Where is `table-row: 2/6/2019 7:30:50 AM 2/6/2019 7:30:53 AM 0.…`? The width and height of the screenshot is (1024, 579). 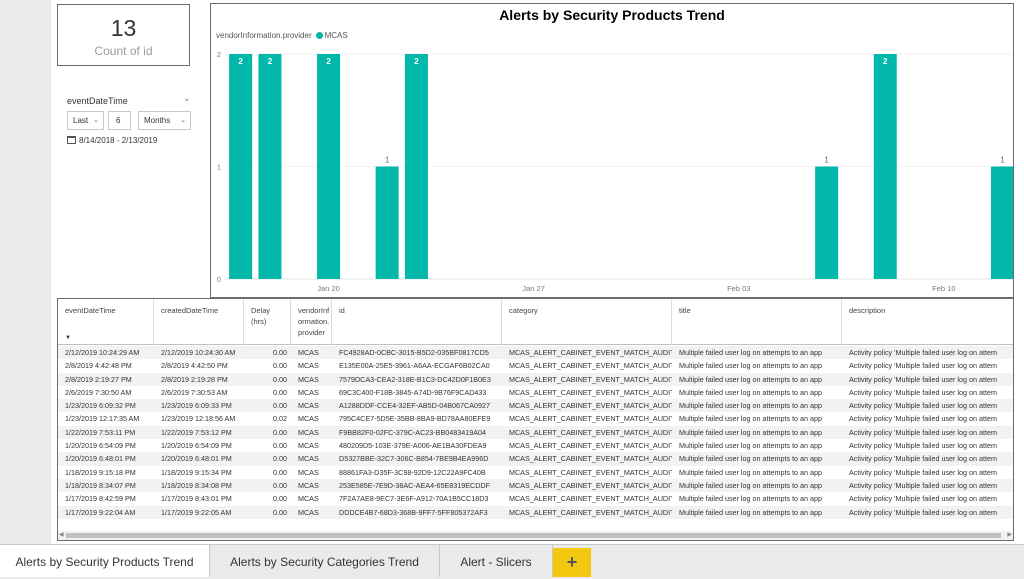 table-row: 2/6/2019 7:30:50 AM 2/6/2019 7:30:53 AM 0.… is located at coordinates (535, 392).